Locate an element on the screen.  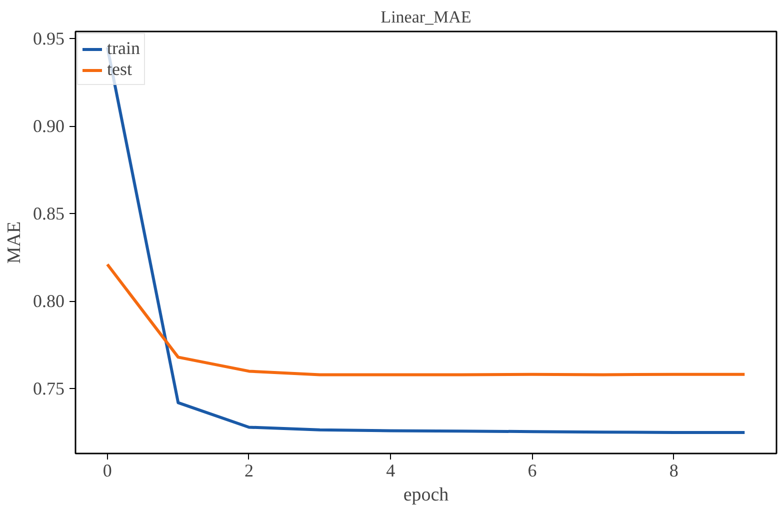
chart-title: Linear_MAE is located at coordinates (426, 17).